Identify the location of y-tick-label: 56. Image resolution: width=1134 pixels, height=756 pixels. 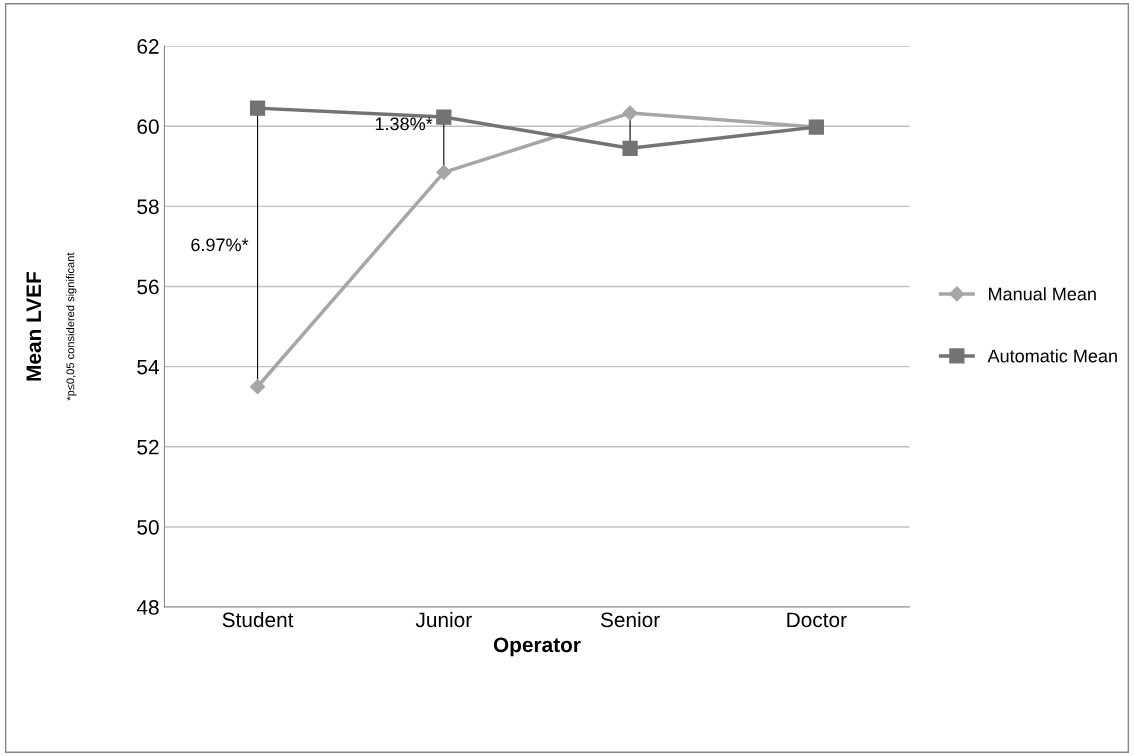
(148, 287).